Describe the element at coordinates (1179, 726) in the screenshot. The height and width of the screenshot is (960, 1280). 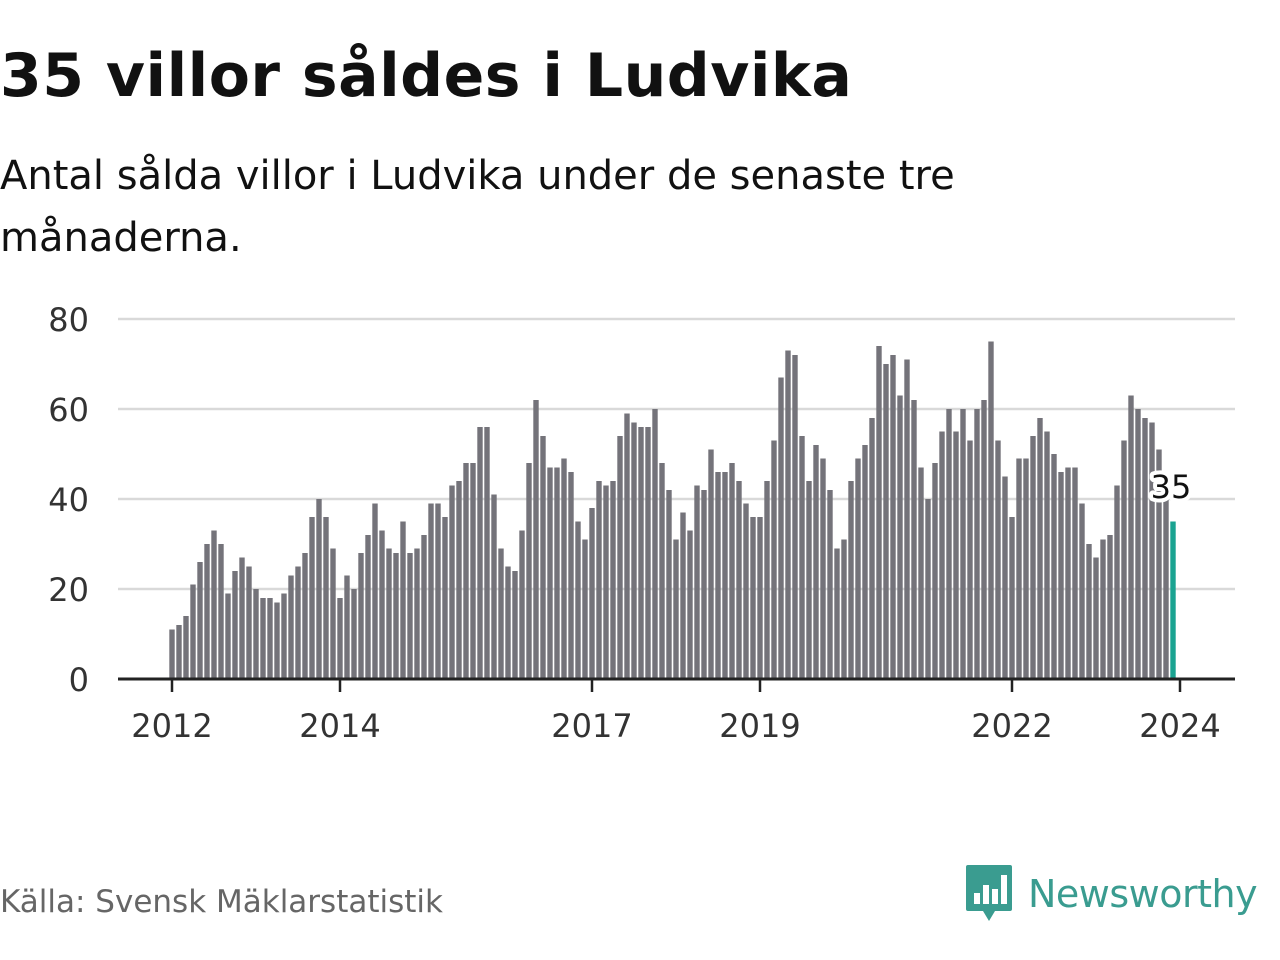
I see `x-tick-label: 2024` at that location.